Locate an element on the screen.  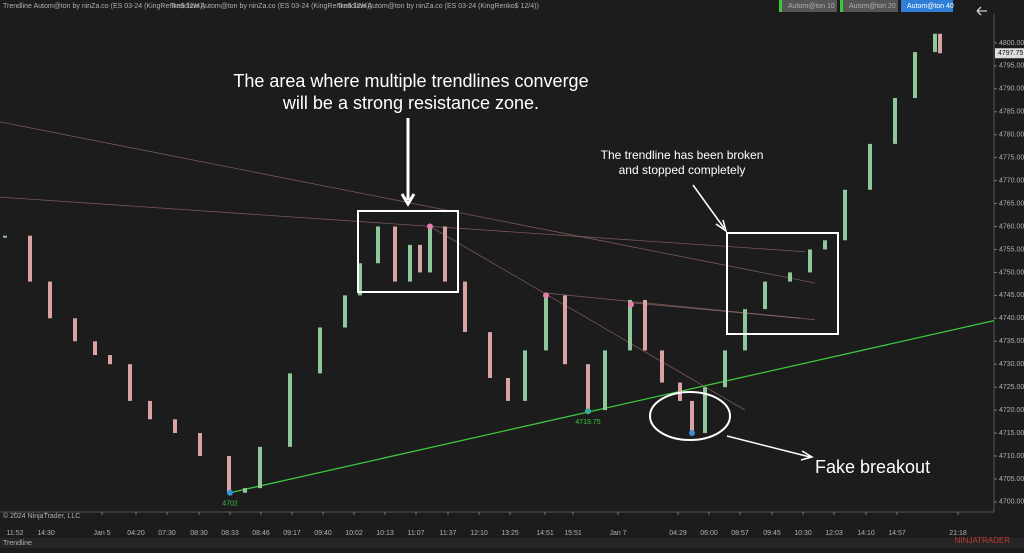
button-label: Autom@ton 40 is located at coordinates (930, 6).